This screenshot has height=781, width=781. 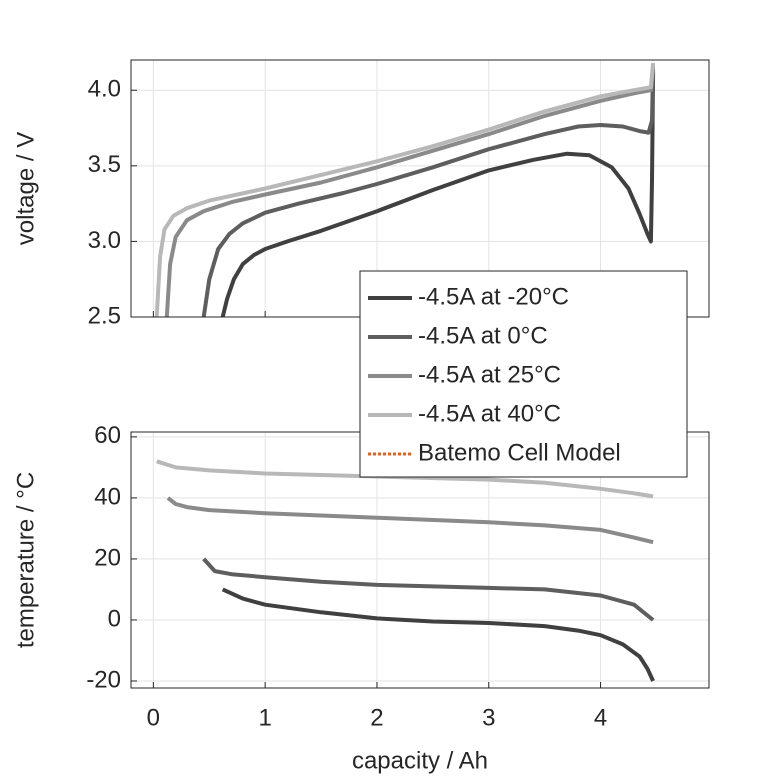 I want to click on y-tick-label: 60, so click(x=107, y=435).